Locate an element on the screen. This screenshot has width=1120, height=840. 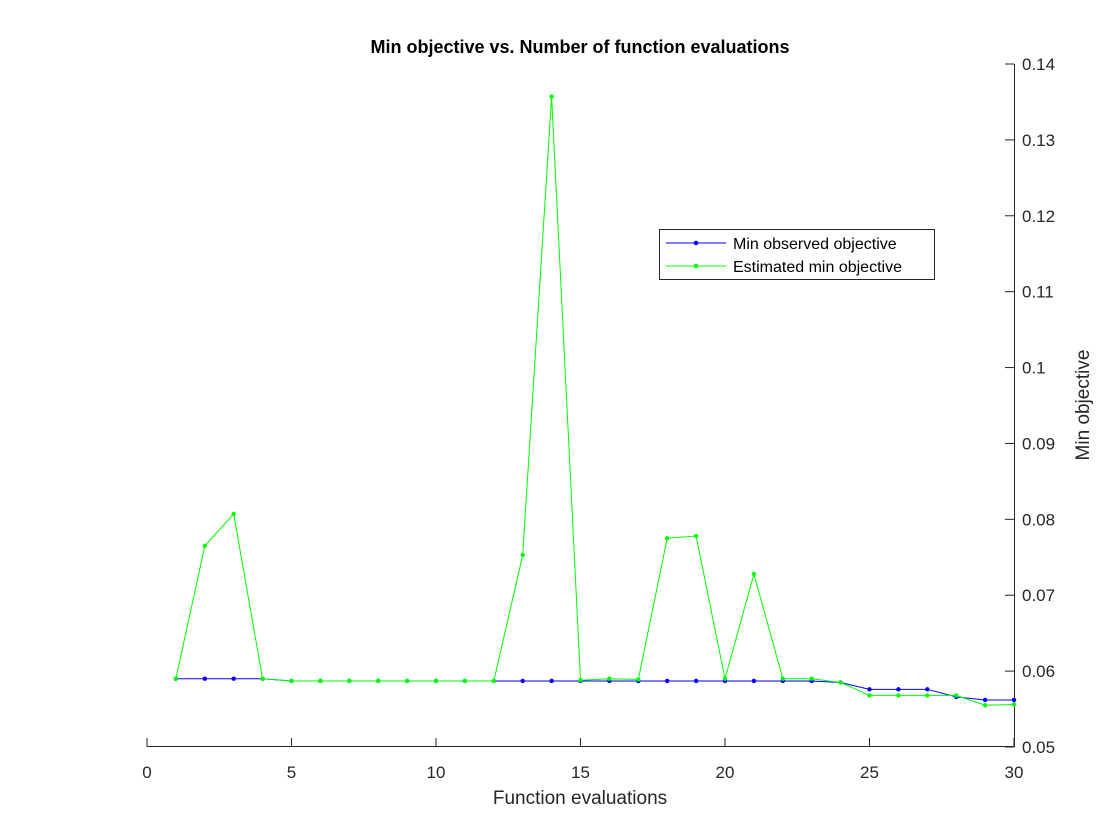
y-tick-label: 0.11 is located at coordinates (1038, 292).